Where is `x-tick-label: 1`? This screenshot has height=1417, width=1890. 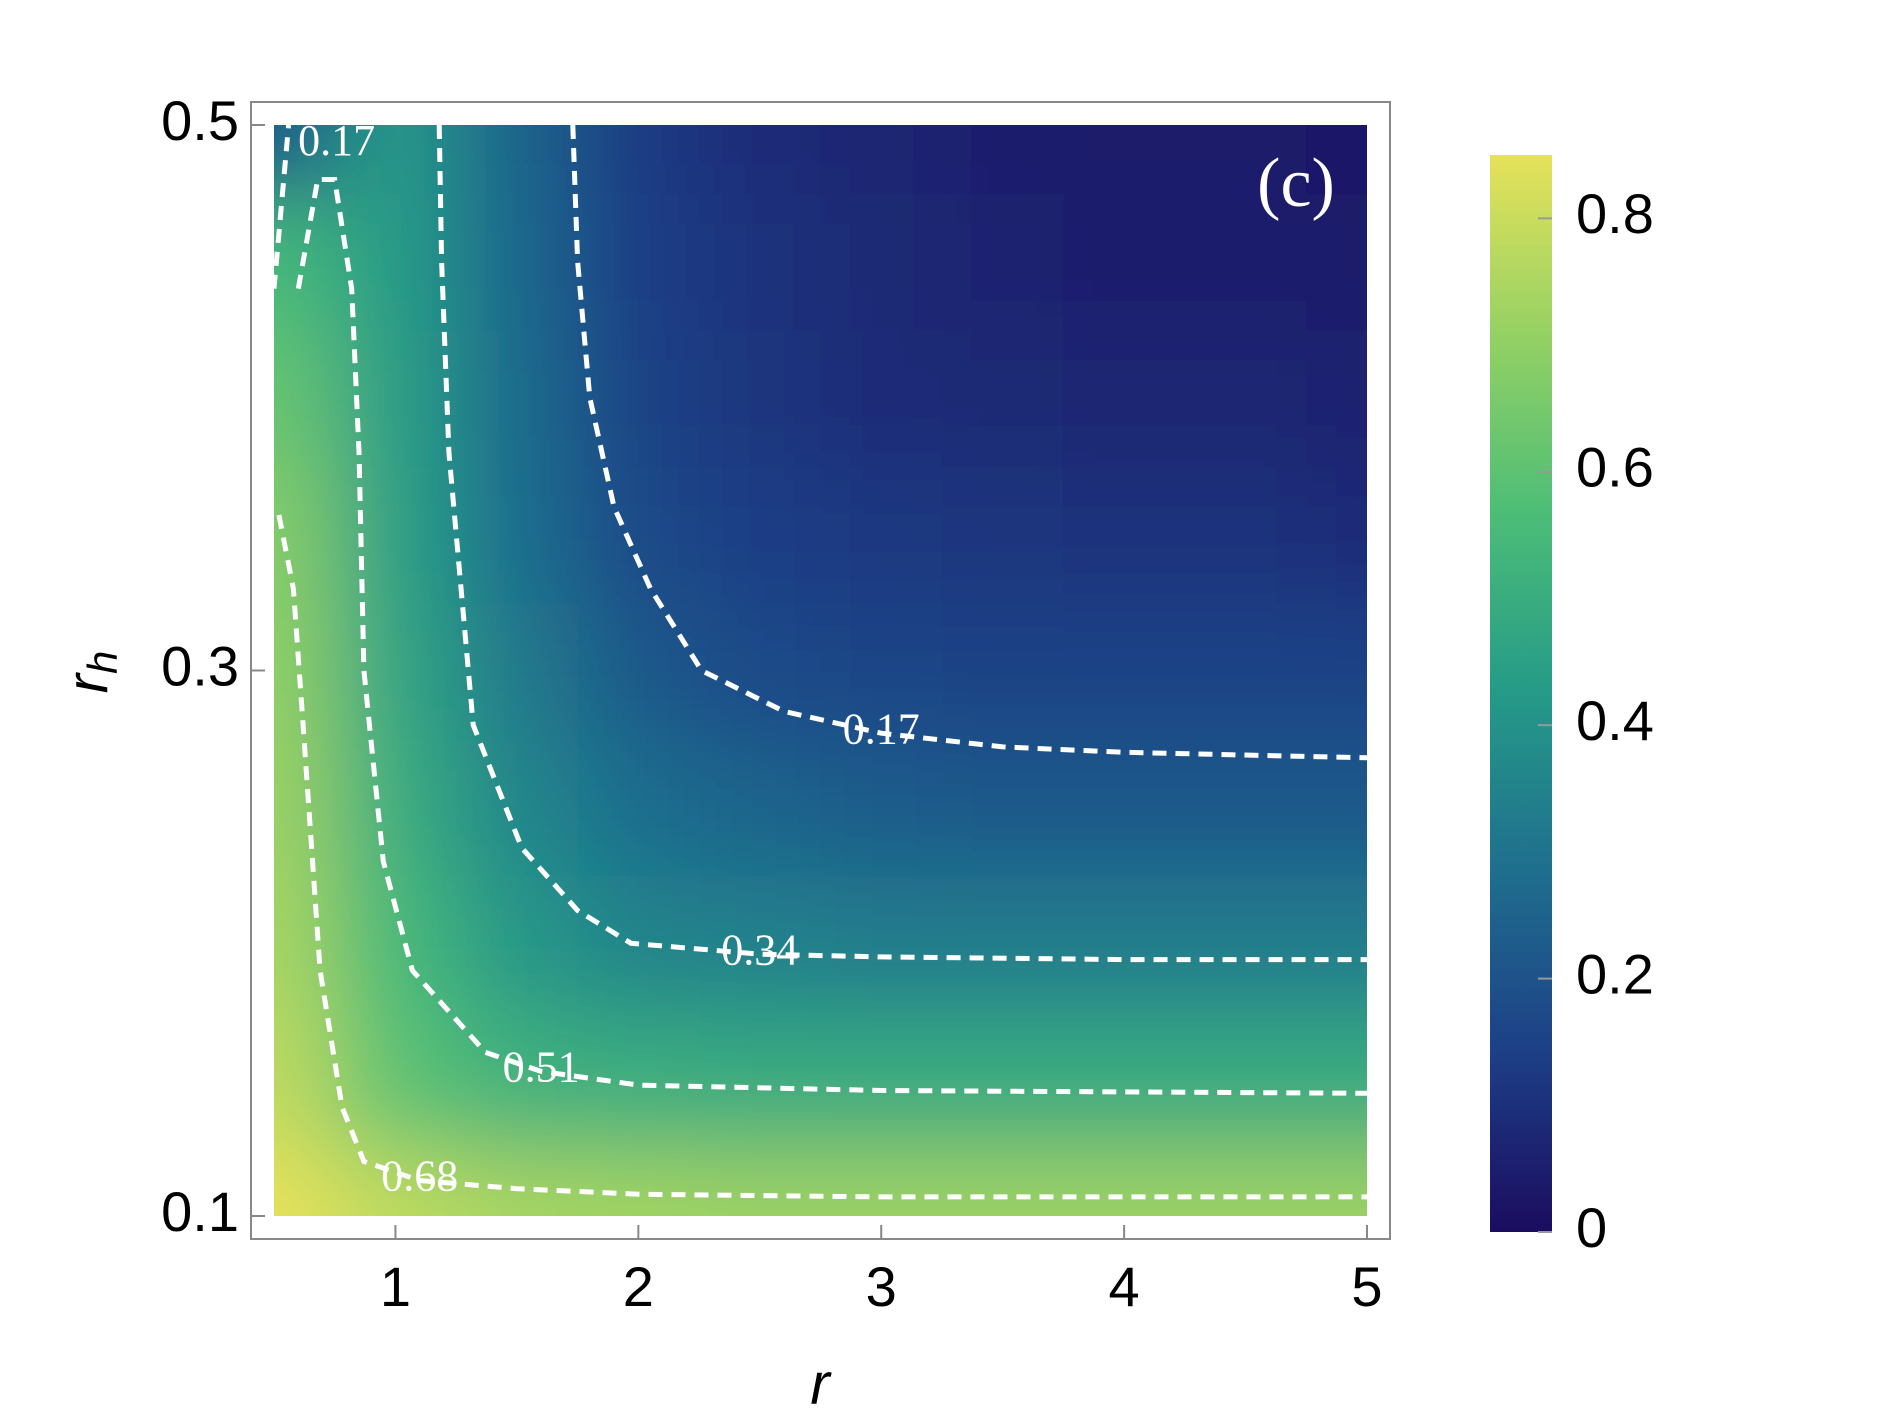
x-tick-label: 1 is located at coordinates (395, 1286).